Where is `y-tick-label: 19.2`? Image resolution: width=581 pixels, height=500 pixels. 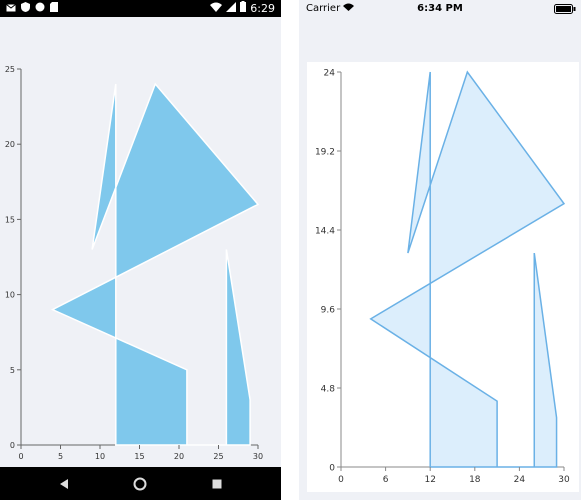
y-tick-label: 19.2 is located at coordinates (325, 153).